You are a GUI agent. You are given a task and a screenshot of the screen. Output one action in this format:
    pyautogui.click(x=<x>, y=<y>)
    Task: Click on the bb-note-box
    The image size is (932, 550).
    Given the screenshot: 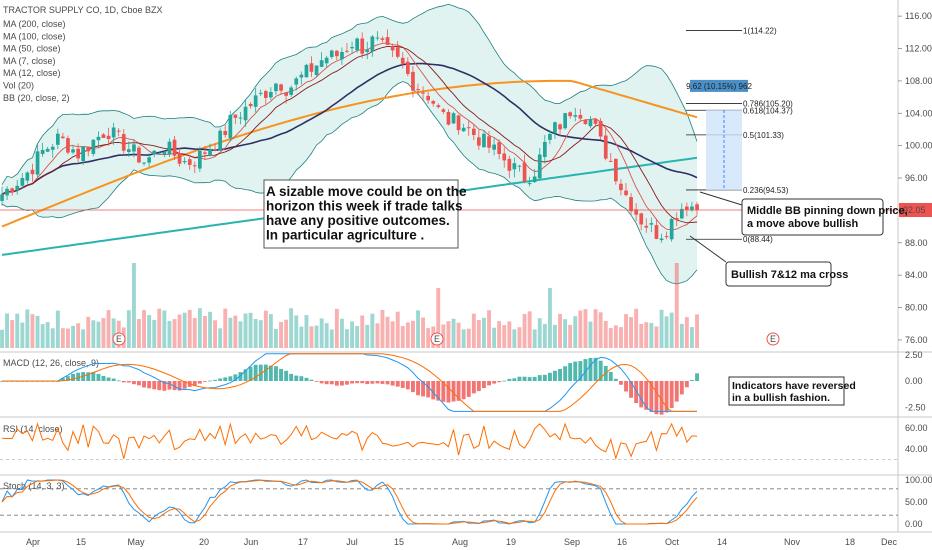 What is the action you would take?
    pyautogui.click(x=812, y=217)
    